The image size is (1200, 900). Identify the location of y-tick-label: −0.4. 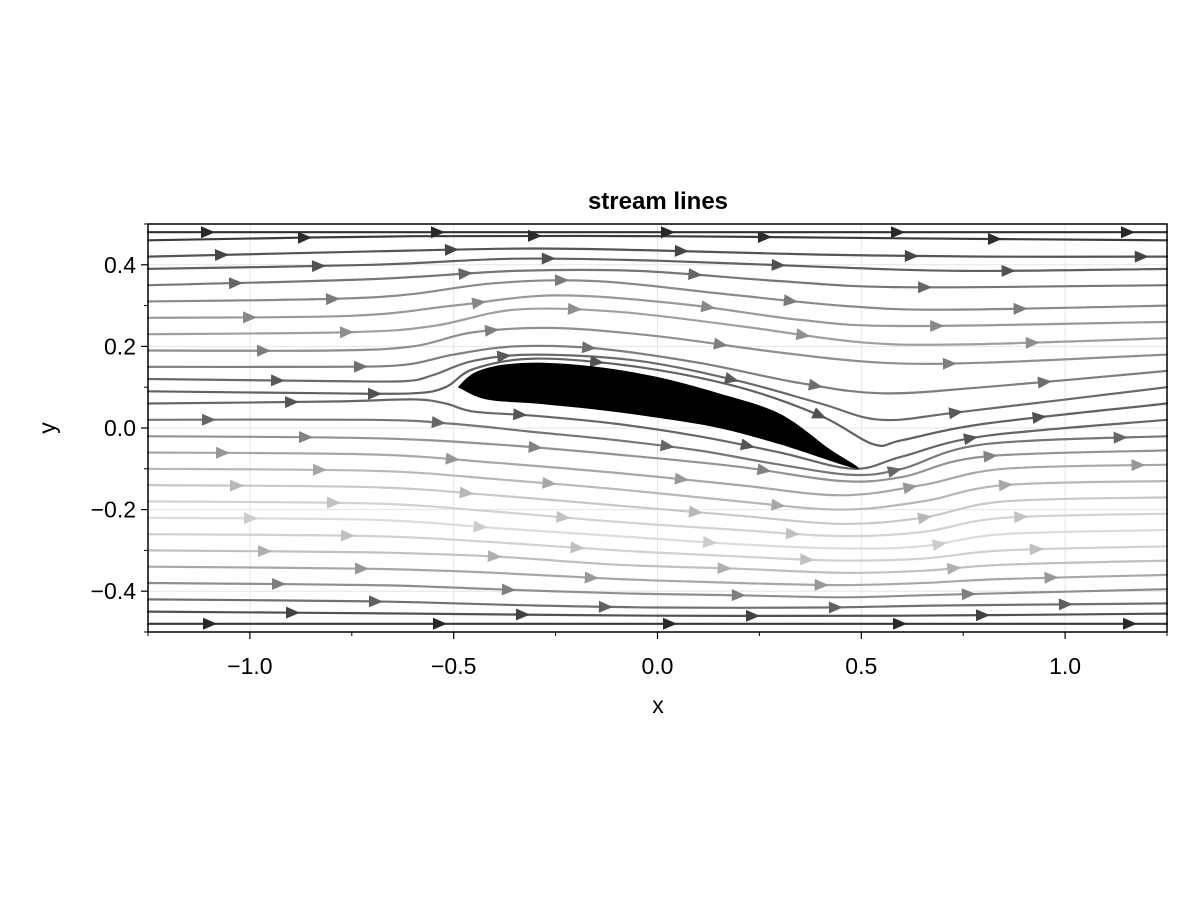
(114, 591).